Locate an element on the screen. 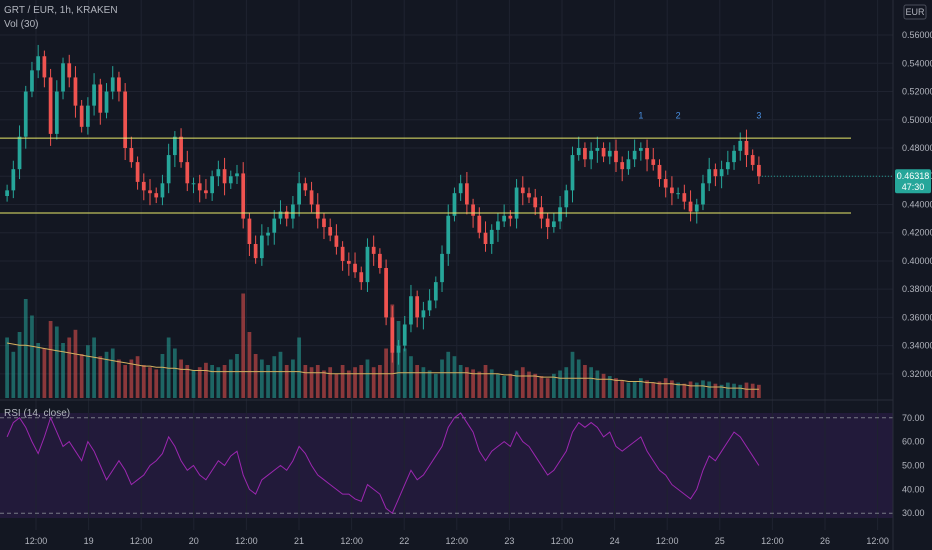 The image size is (932, 550). horizontal-levels is located at coordinates (425, 175).